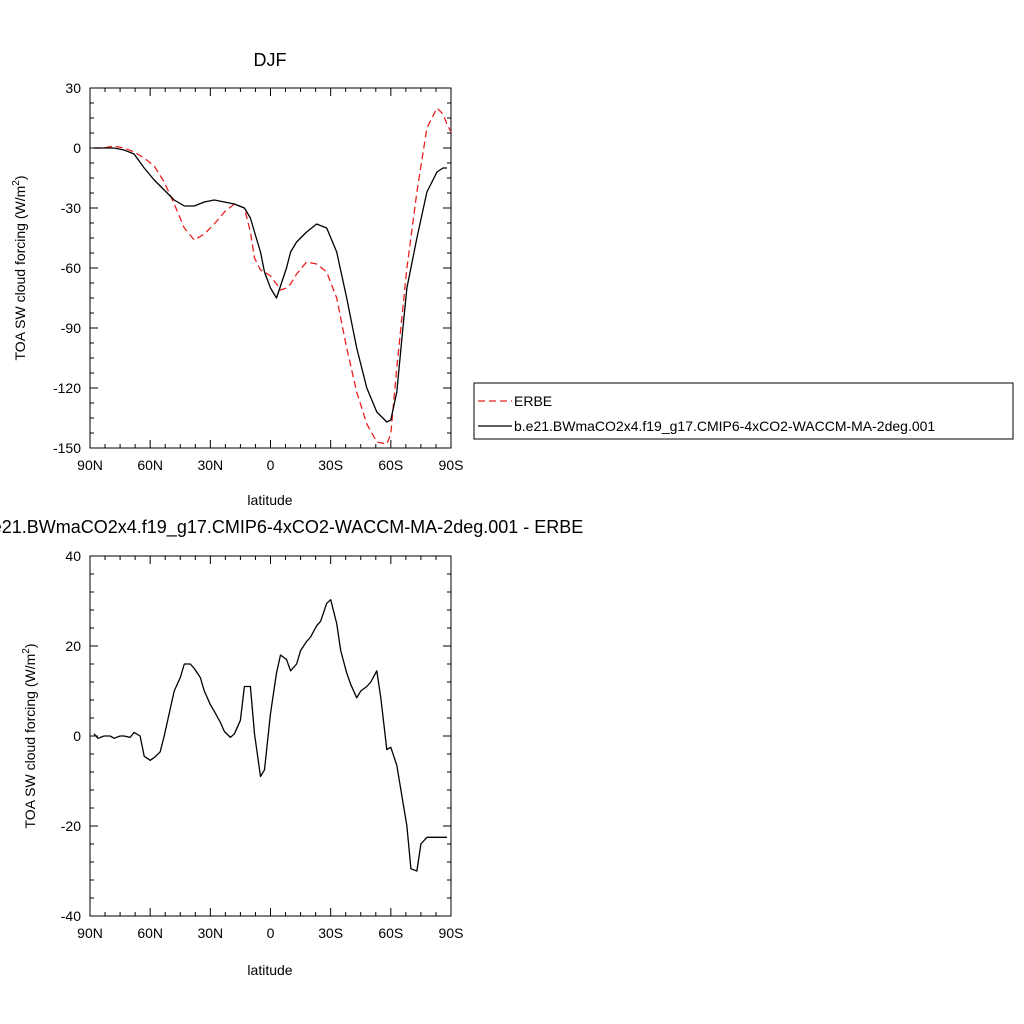 The height and width of the screenshot is (1024, 1024). Describe the element at coordinates (67, 448) in the screenshot. I see `top-y-tick-label: -150` at that location.